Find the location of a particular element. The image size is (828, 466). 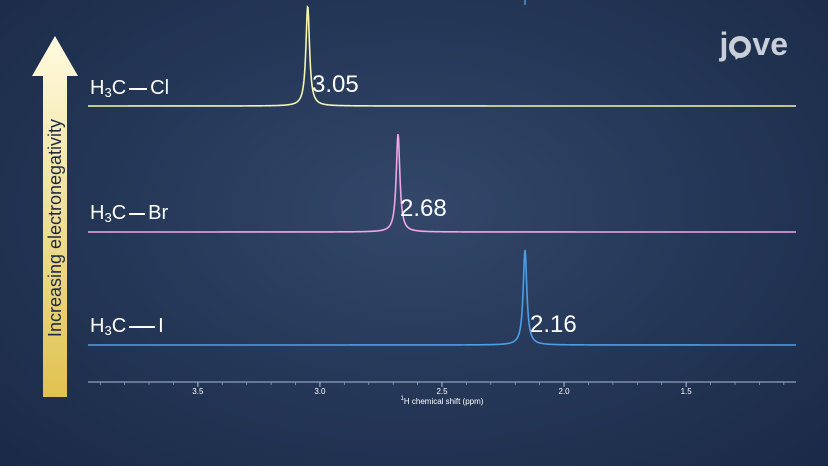

x-tick-label: 3.0 is located at coordinates (320, 391).